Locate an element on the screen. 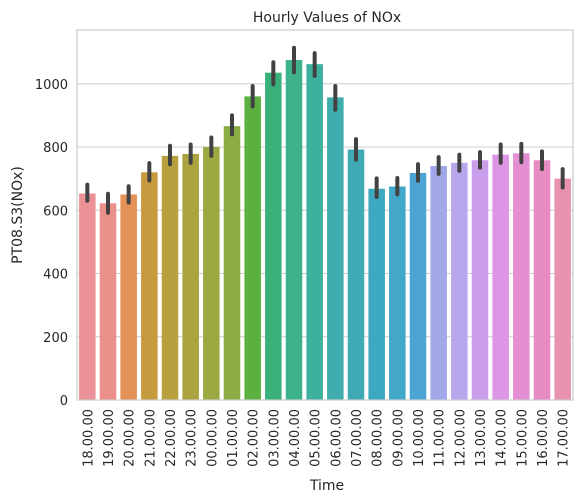 The height and width of the screenshot is (503, 583). x-tick-label: 22.00.00 is located at coordinates (171, 438).